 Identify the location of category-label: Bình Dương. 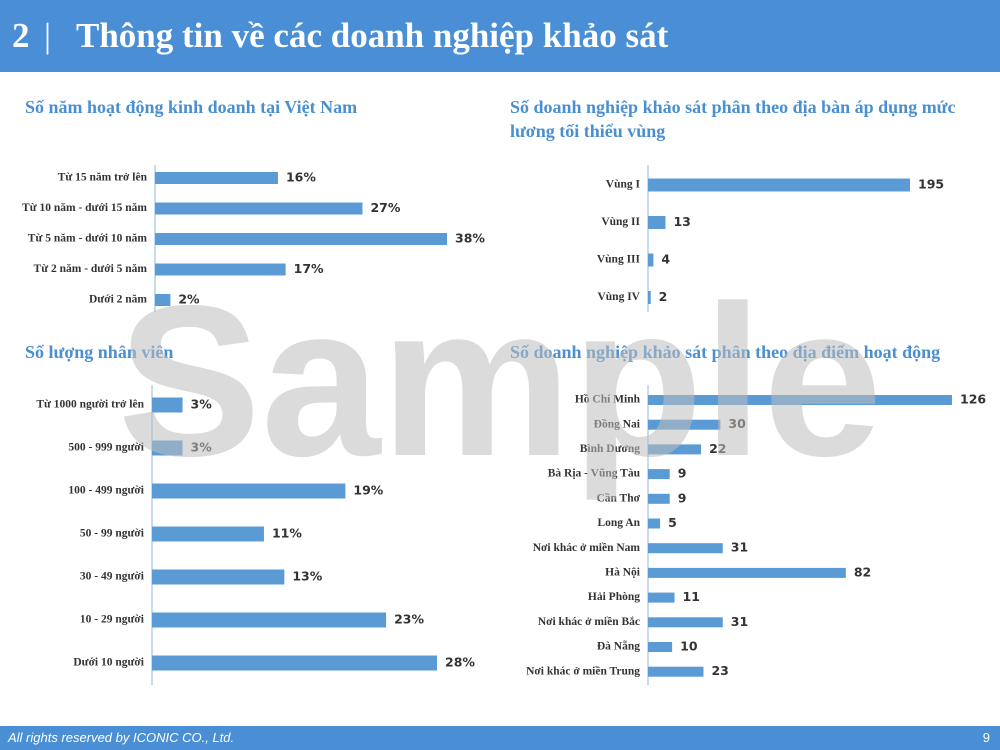
(610, 449).